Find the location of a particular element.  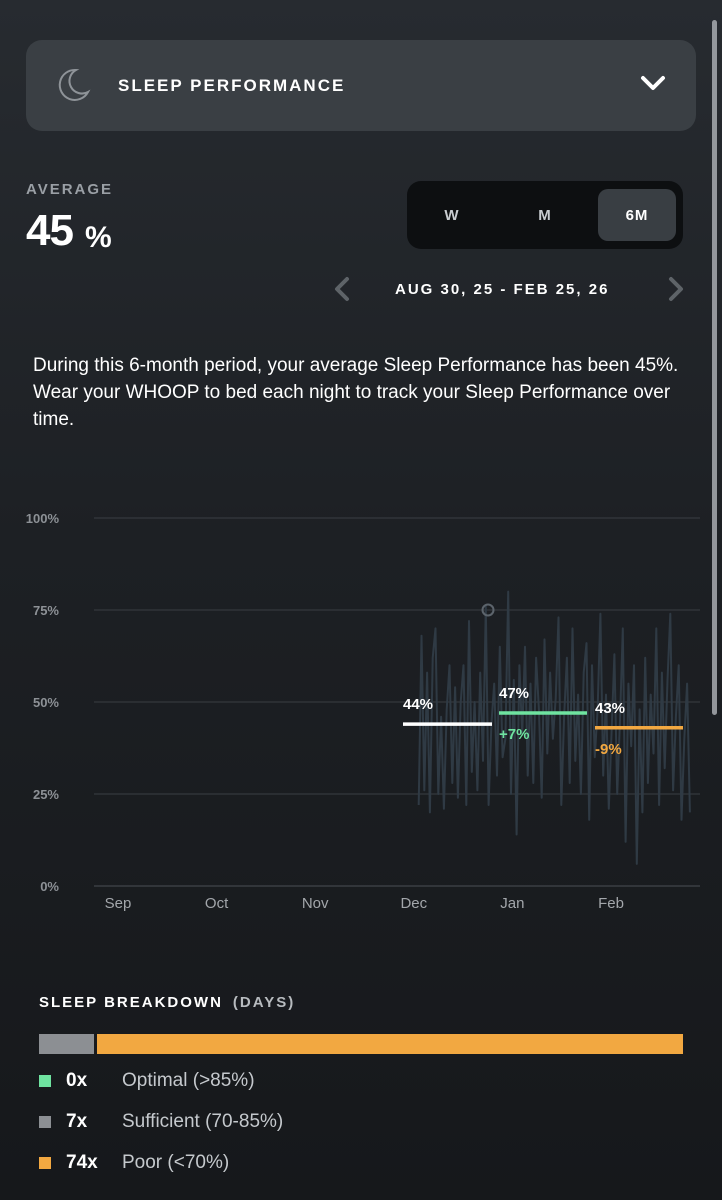

x-tick-label: Oct is located at coordinates (217, 903).